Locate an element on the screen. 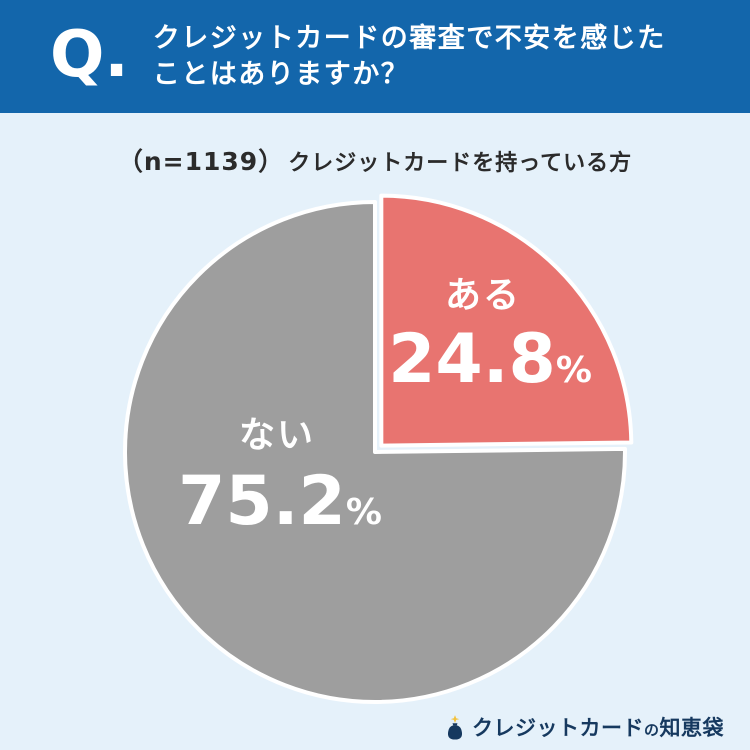 The height and width of the screenshot is (750, 750). slice-label-yes: ある is located at coordinates (483, 295).